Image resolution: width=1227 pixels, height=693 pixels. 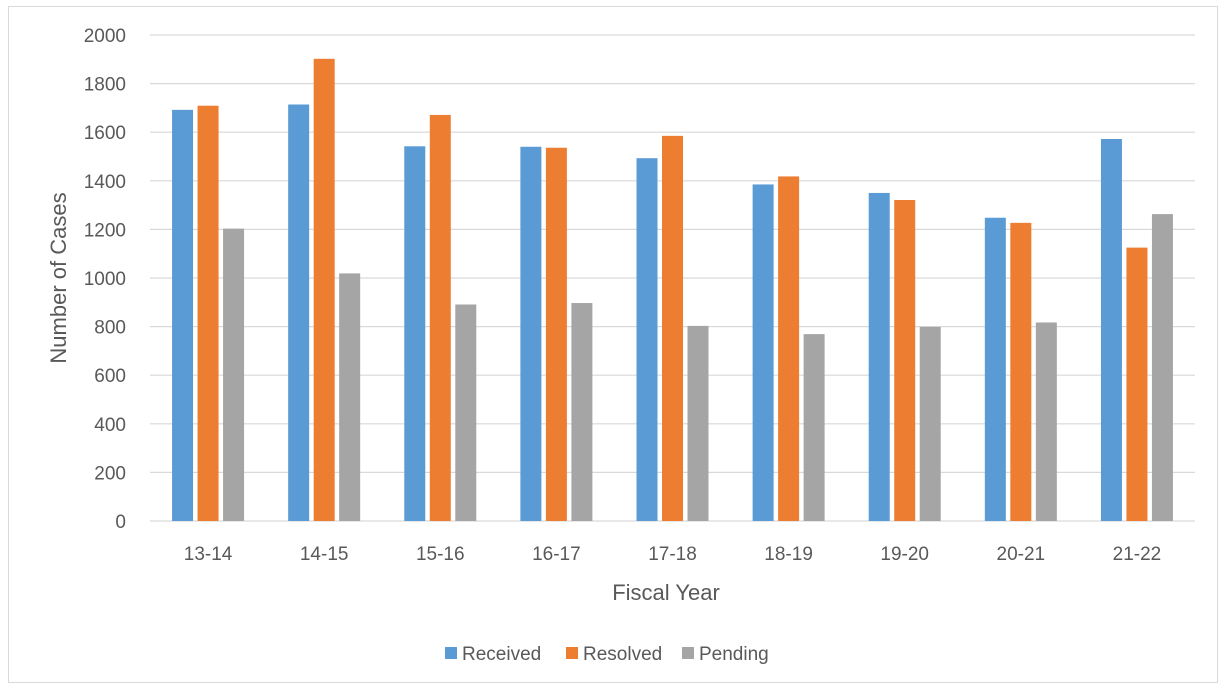 I want to click on legend-label-pending: Pending, so click(x=734, y=654).